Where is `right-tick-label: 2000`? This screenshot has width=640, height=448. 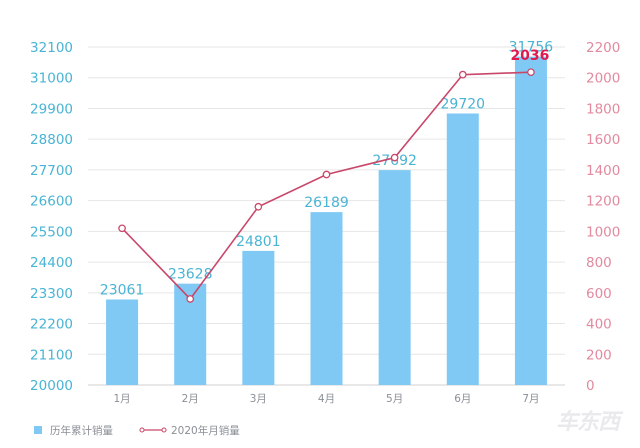 right-tick-label: 2000 is located at coordinates (603, 79).